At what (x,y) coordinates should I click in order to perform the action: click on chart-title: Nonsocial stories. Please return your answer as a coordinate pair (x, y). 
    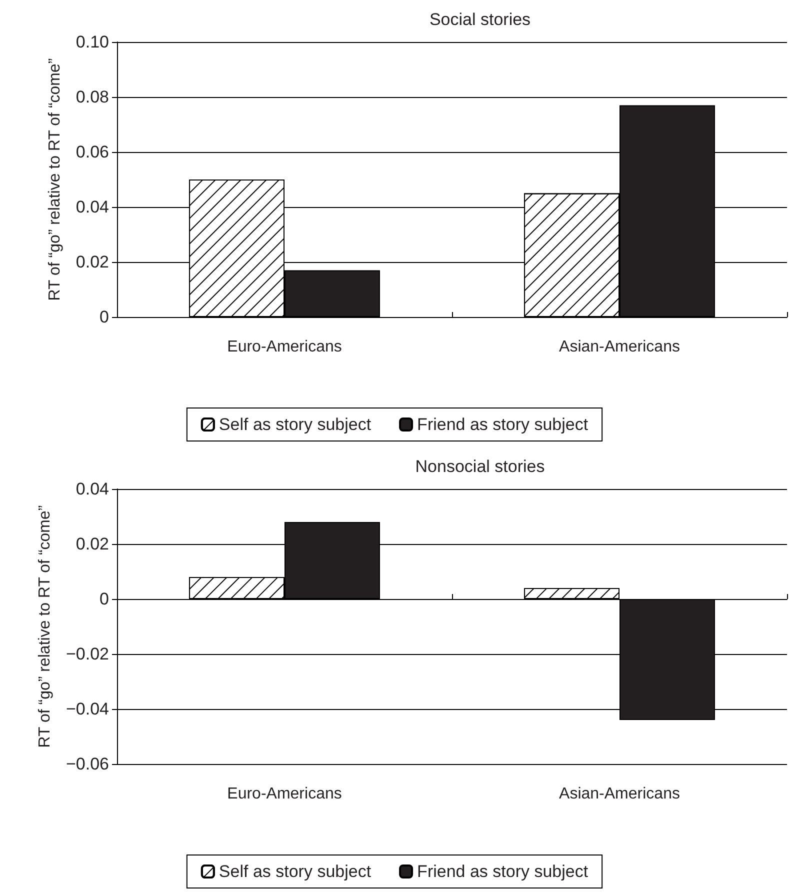
    Looking at the image, I should click on (480, 466).